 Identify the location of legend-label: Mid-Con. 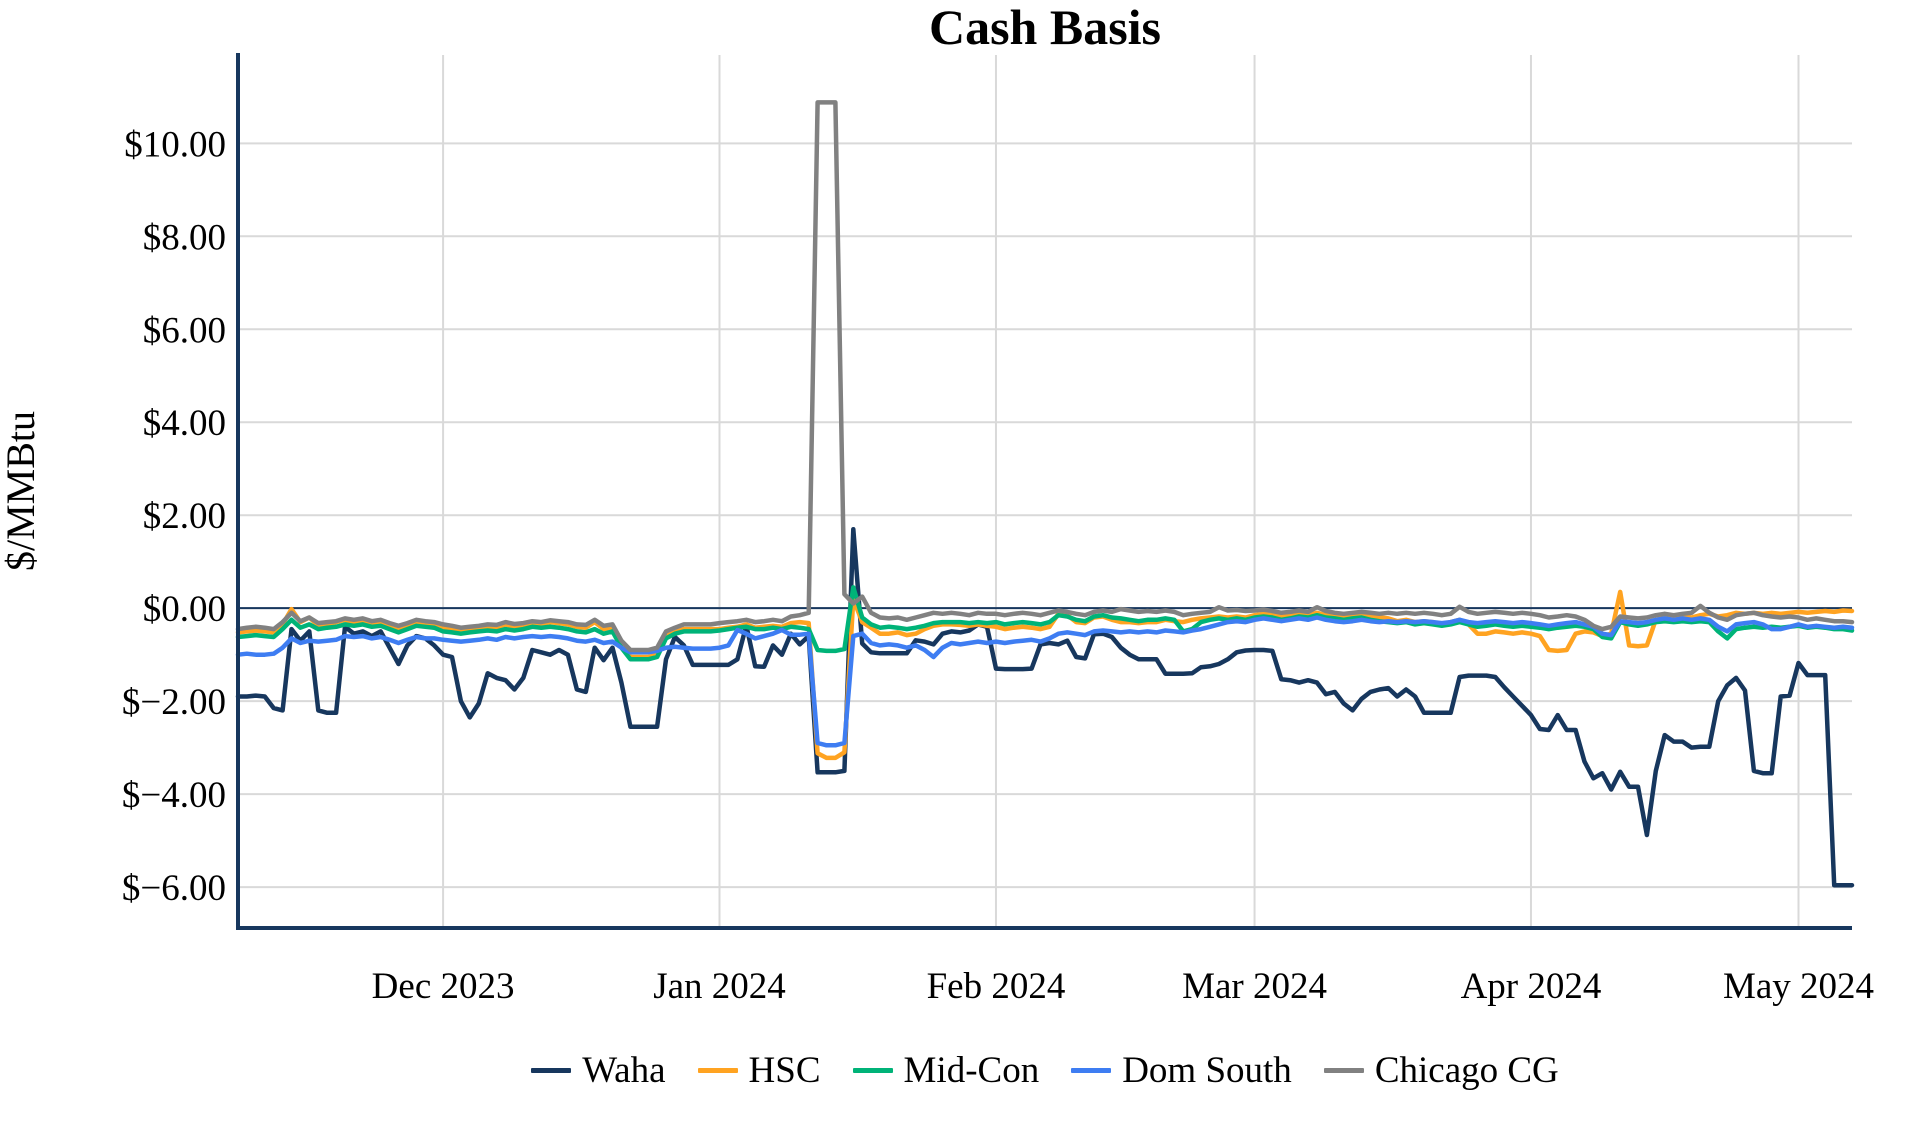
(971, 1070).